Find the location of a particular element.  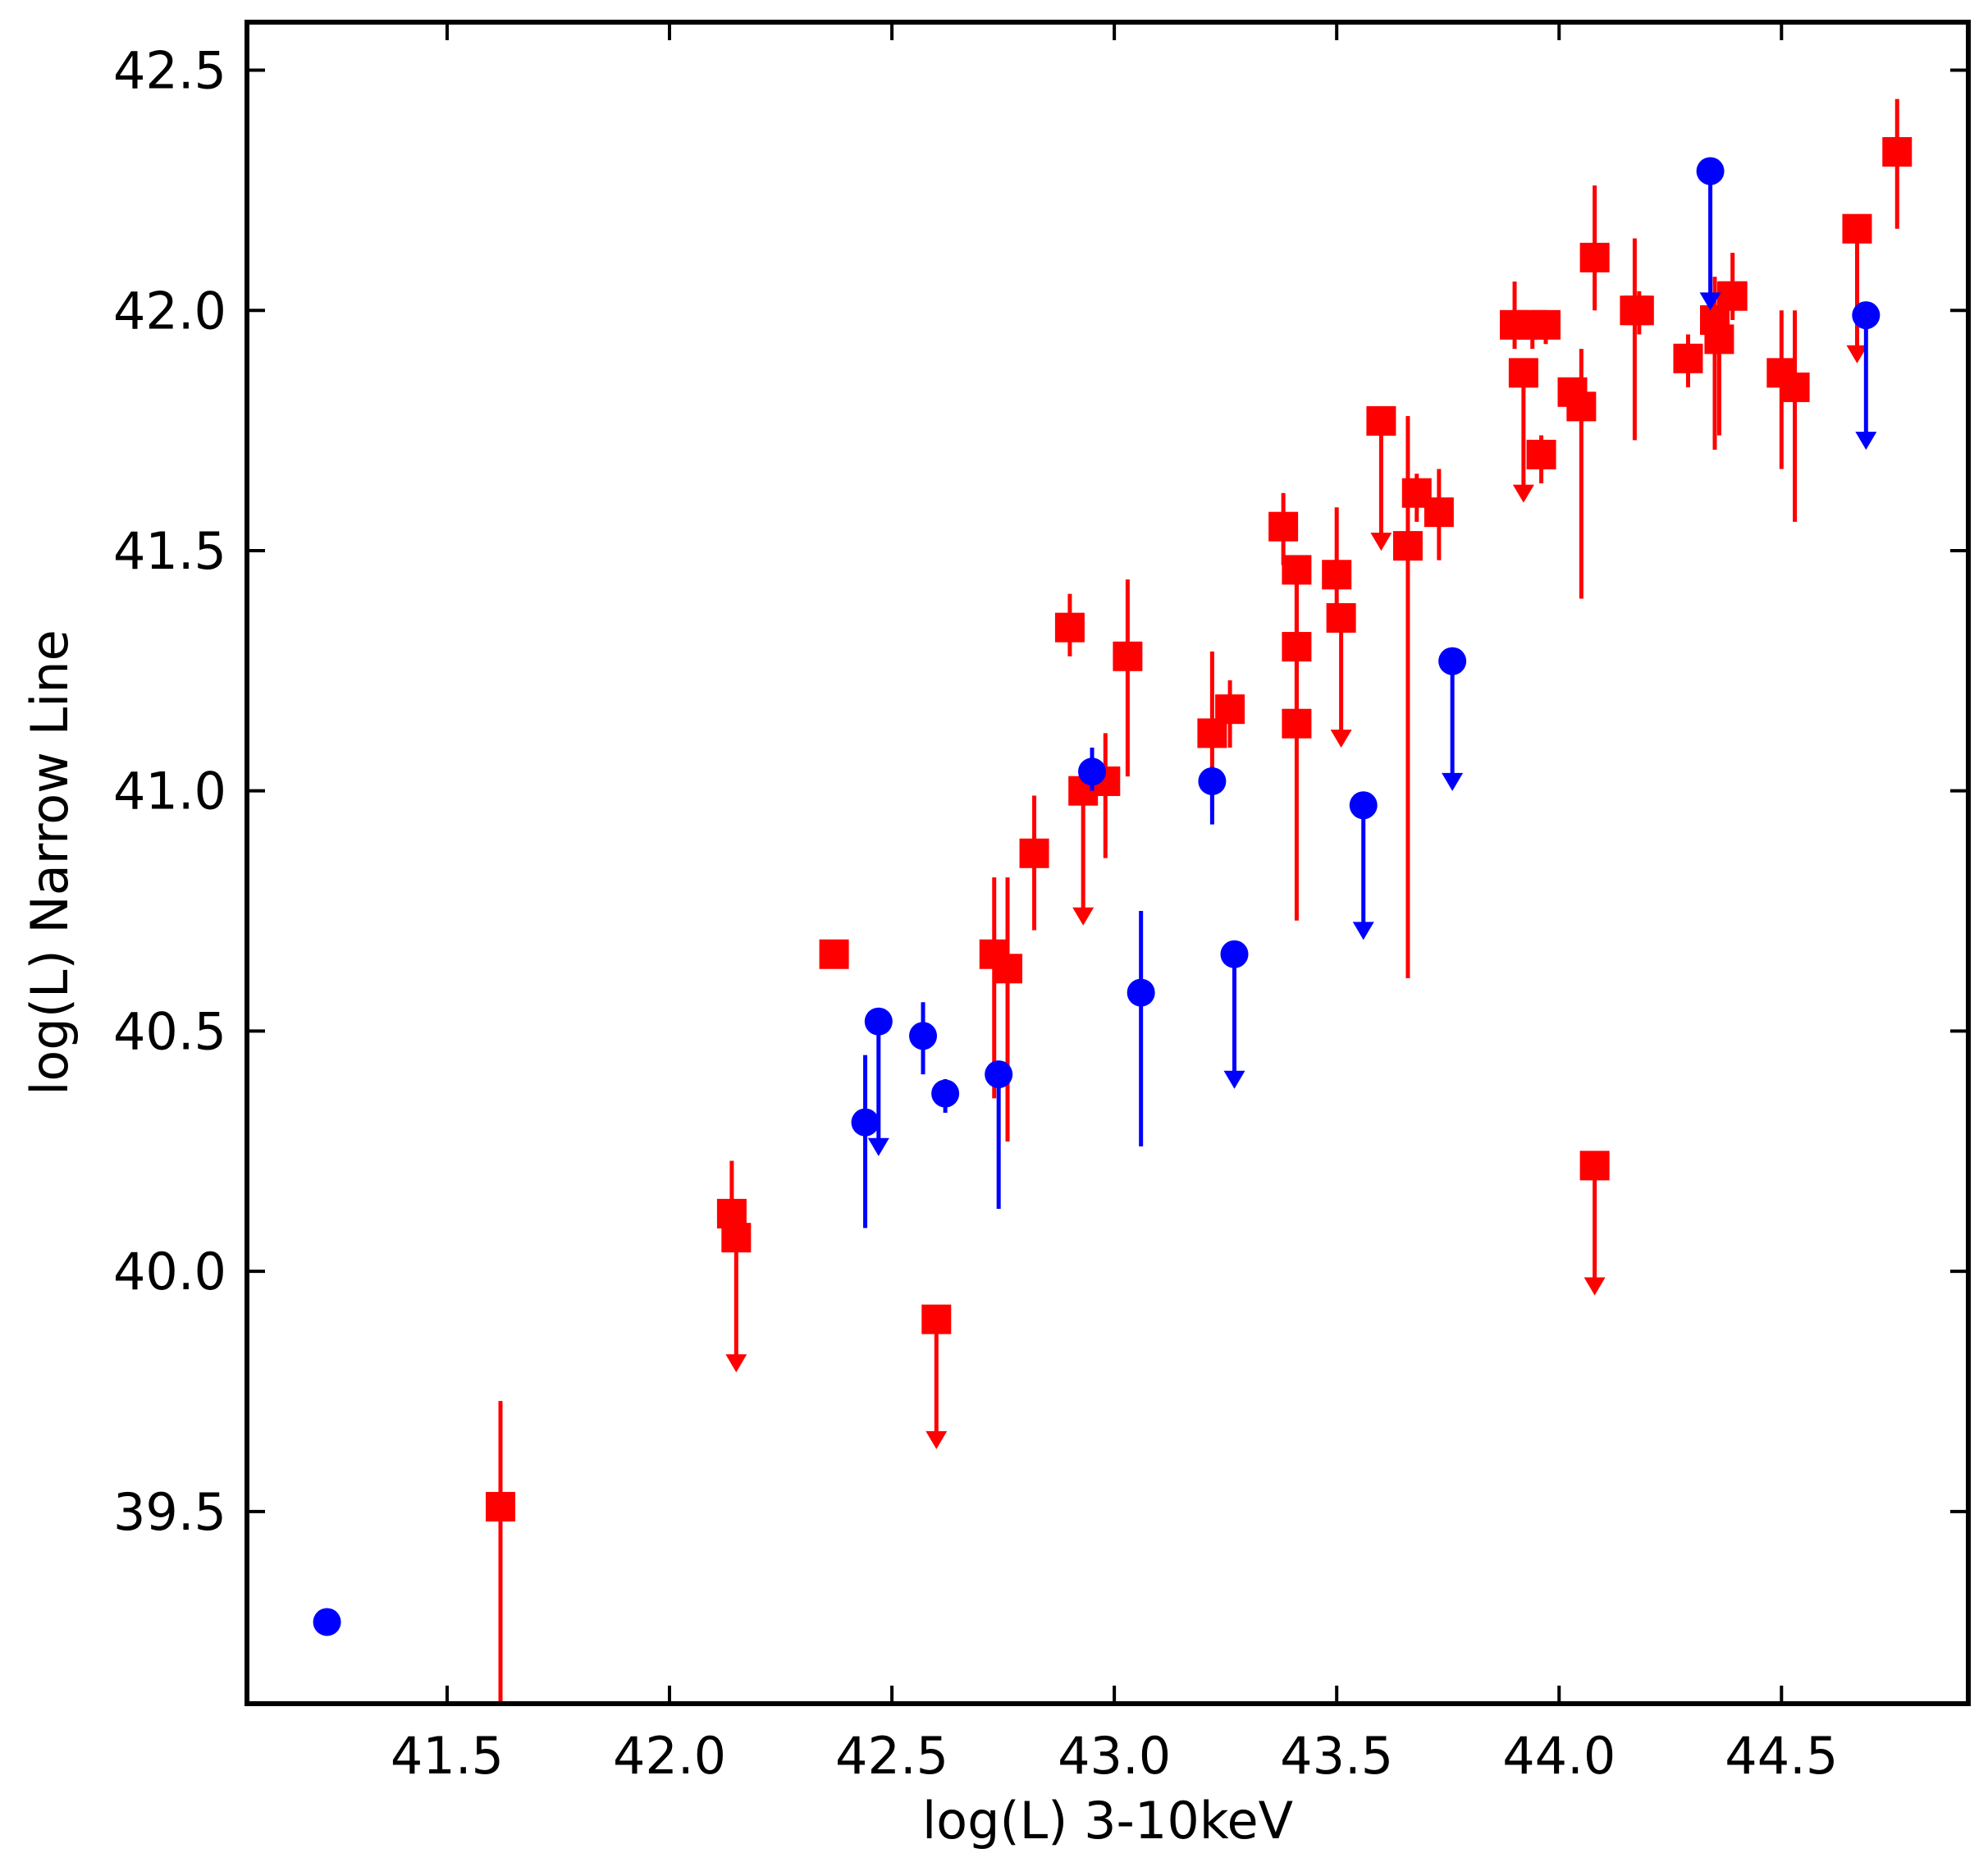

y-tick-label: 42.5 is located at coordinates (170, 71).